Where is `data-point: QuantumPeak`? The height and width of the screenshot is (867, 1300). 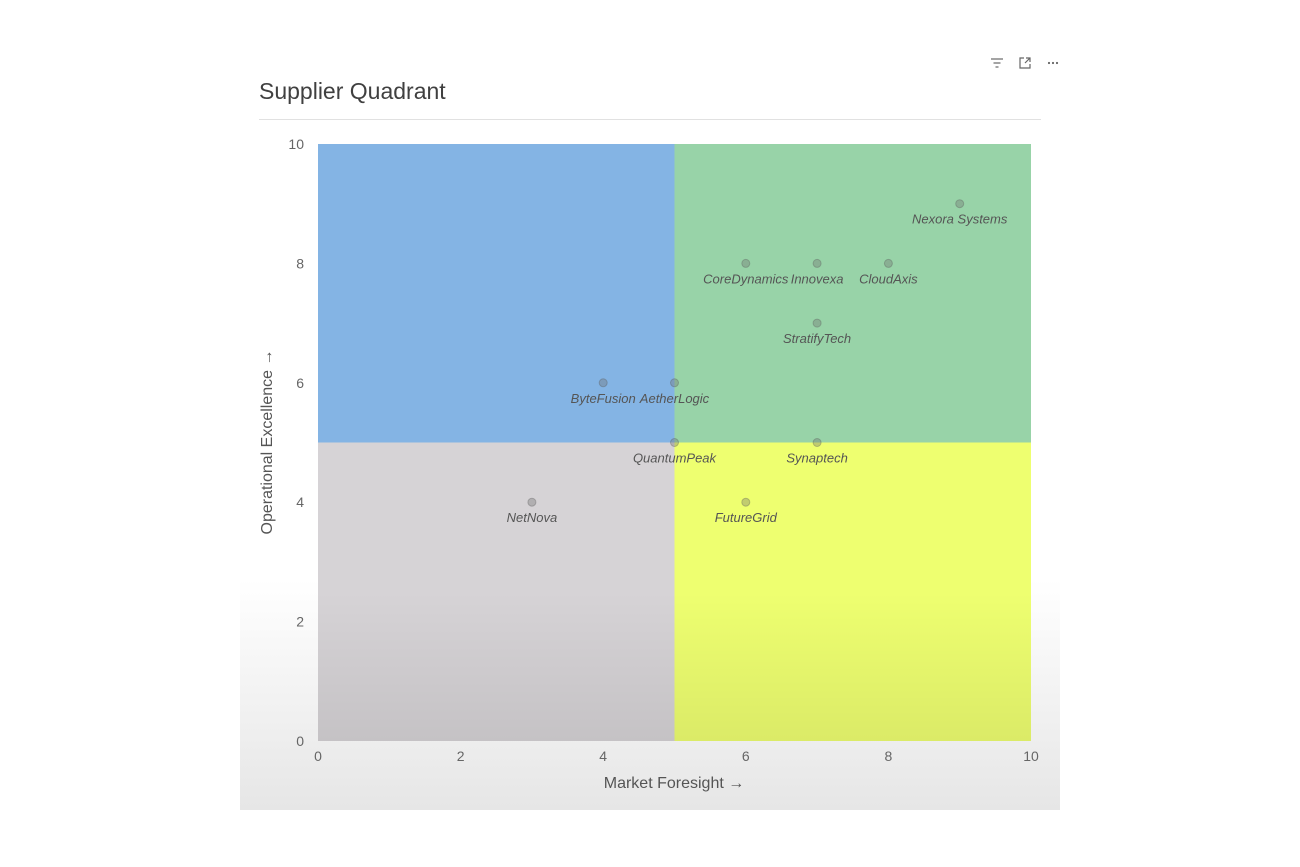 data-point: QuantumPeak is located at coordinates (675, 452).